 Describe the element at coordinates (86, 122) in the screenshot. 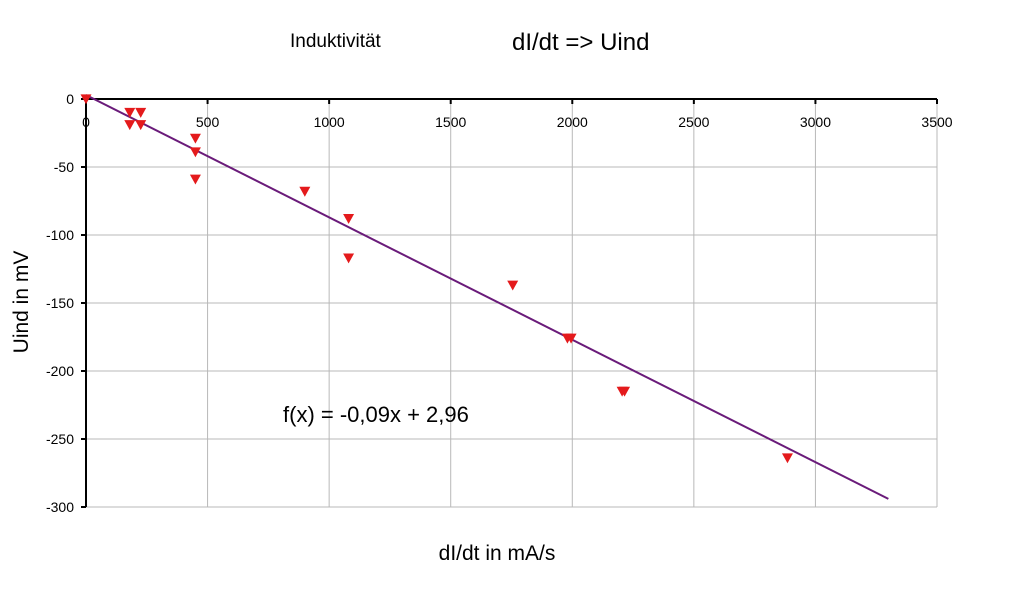

I see `x-tick-label: 0` at that location.